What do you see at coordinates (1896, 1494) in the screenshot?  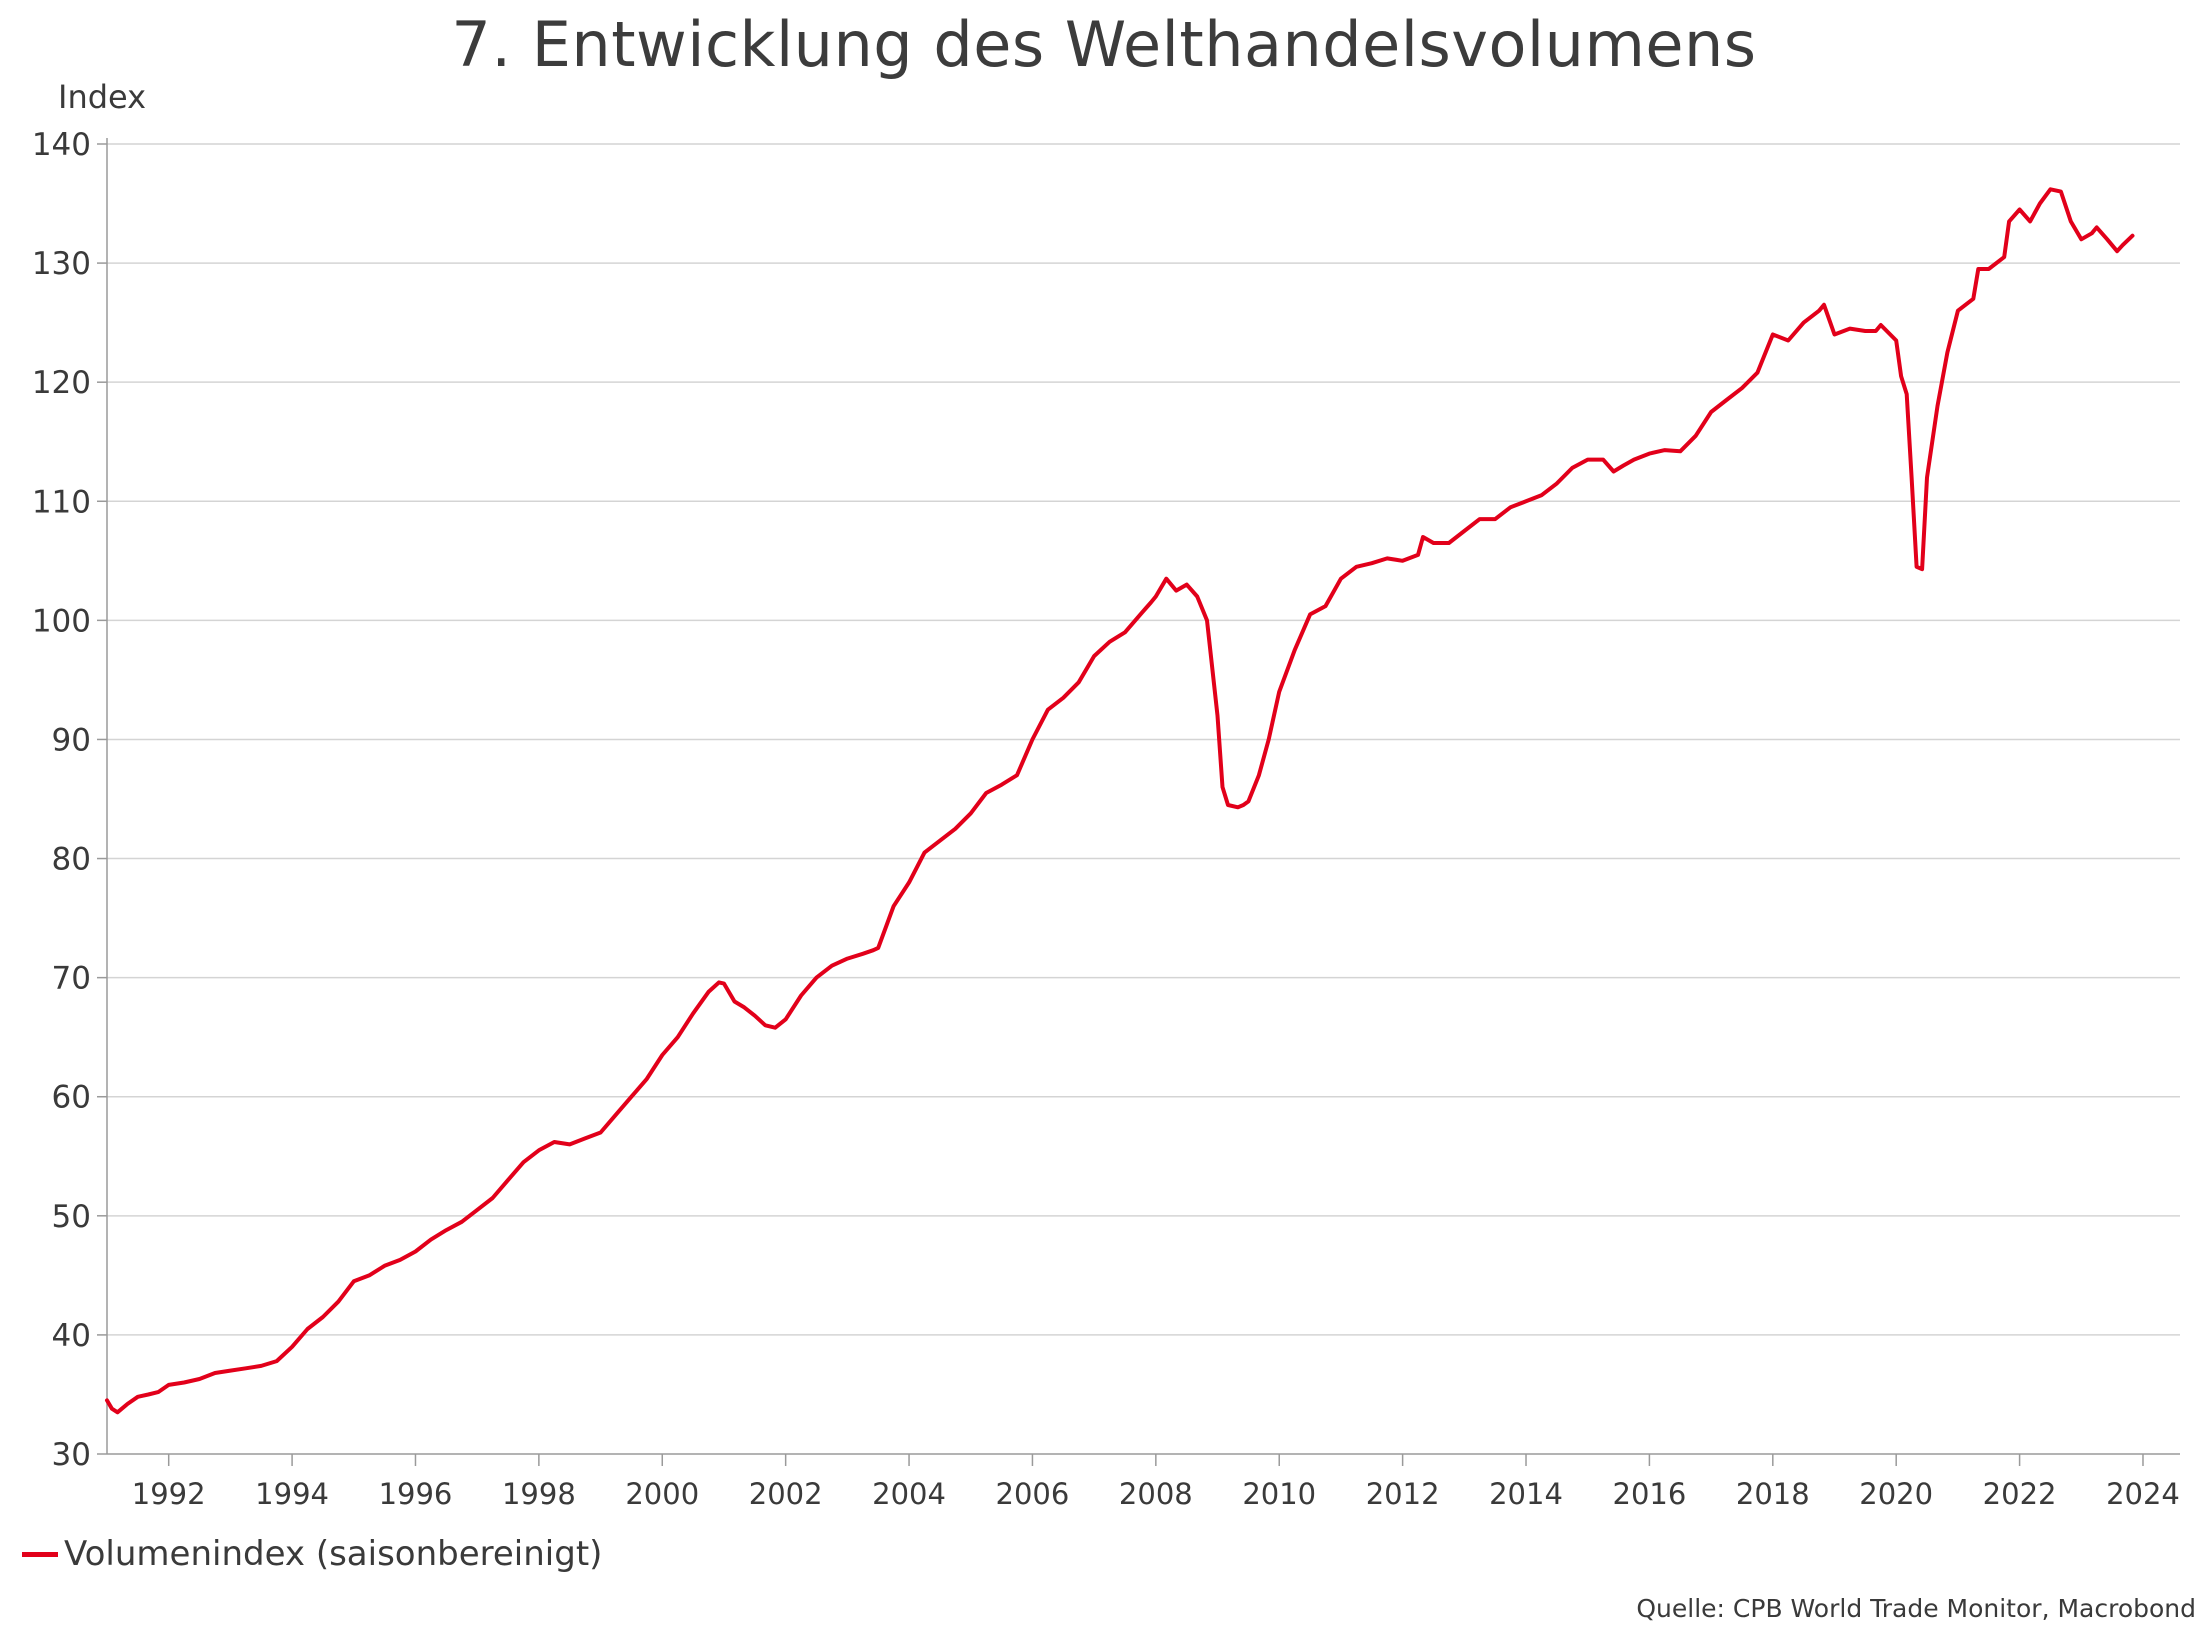 I see `x-tick-label: 2020` at bounding box center [1896, 1494].